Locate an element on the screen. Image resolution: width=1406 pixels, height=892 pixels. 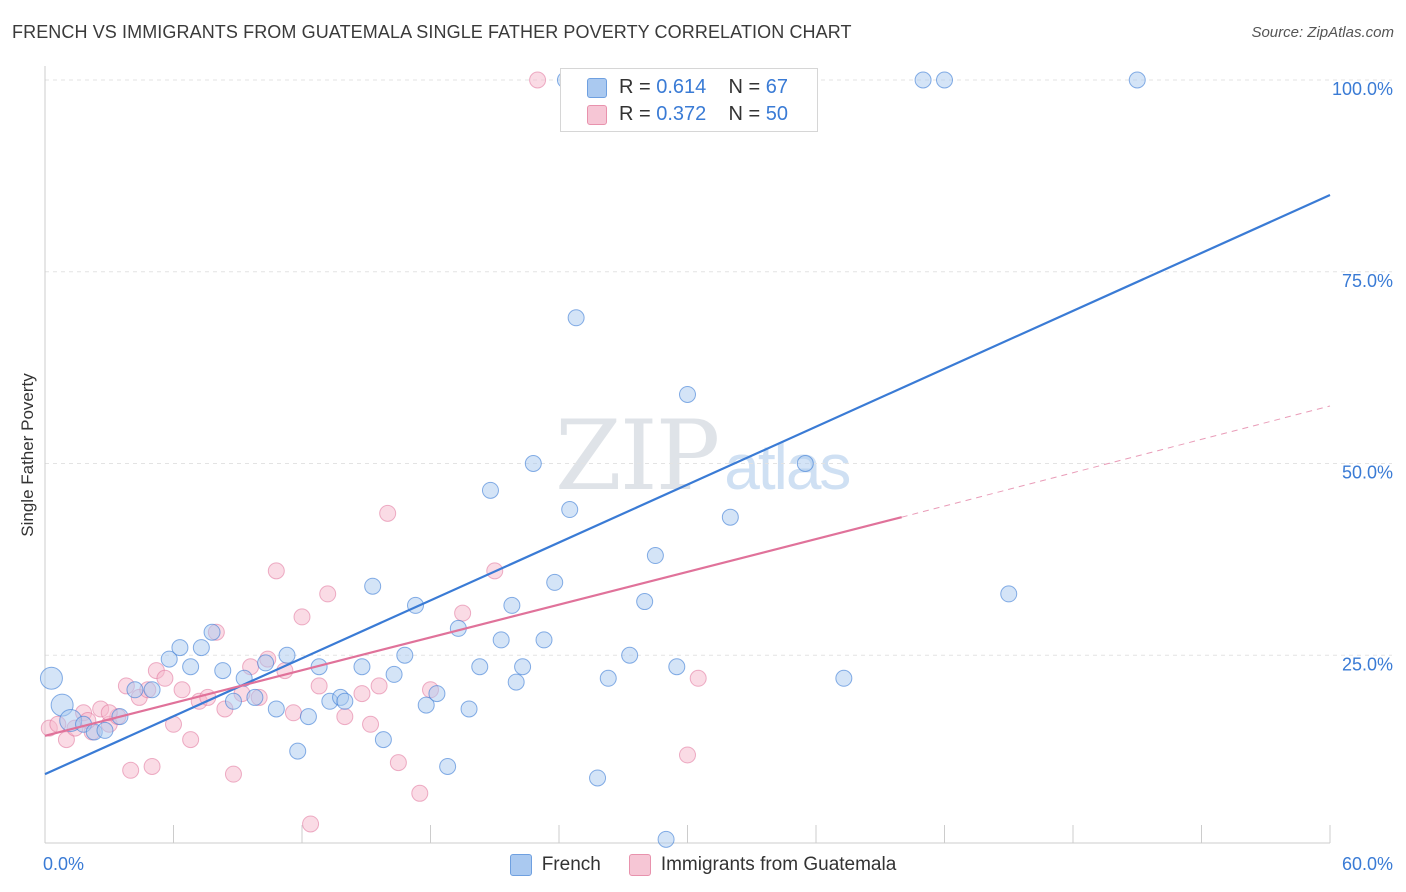
watermark-zip: ZIP is located at coordinates (637, 456).